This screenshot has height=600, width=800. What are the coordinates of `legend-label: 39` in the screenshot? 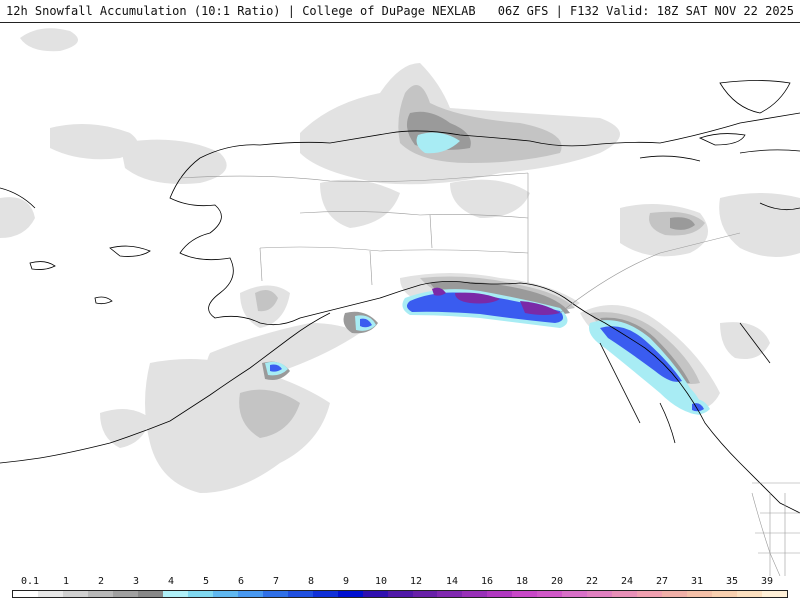 It's located at (767, 581).